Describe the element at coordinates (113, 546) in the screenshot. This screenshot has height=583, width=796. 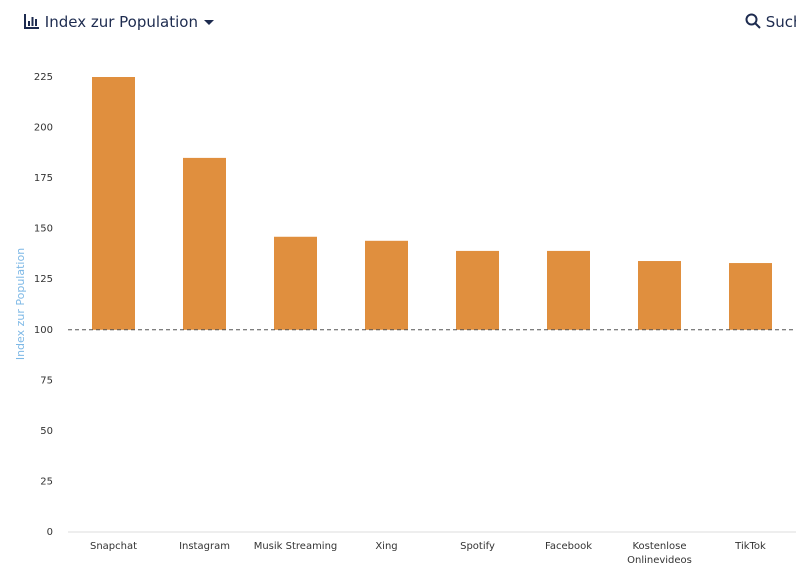
I see `x-tick-label: Snapchat` at that location.